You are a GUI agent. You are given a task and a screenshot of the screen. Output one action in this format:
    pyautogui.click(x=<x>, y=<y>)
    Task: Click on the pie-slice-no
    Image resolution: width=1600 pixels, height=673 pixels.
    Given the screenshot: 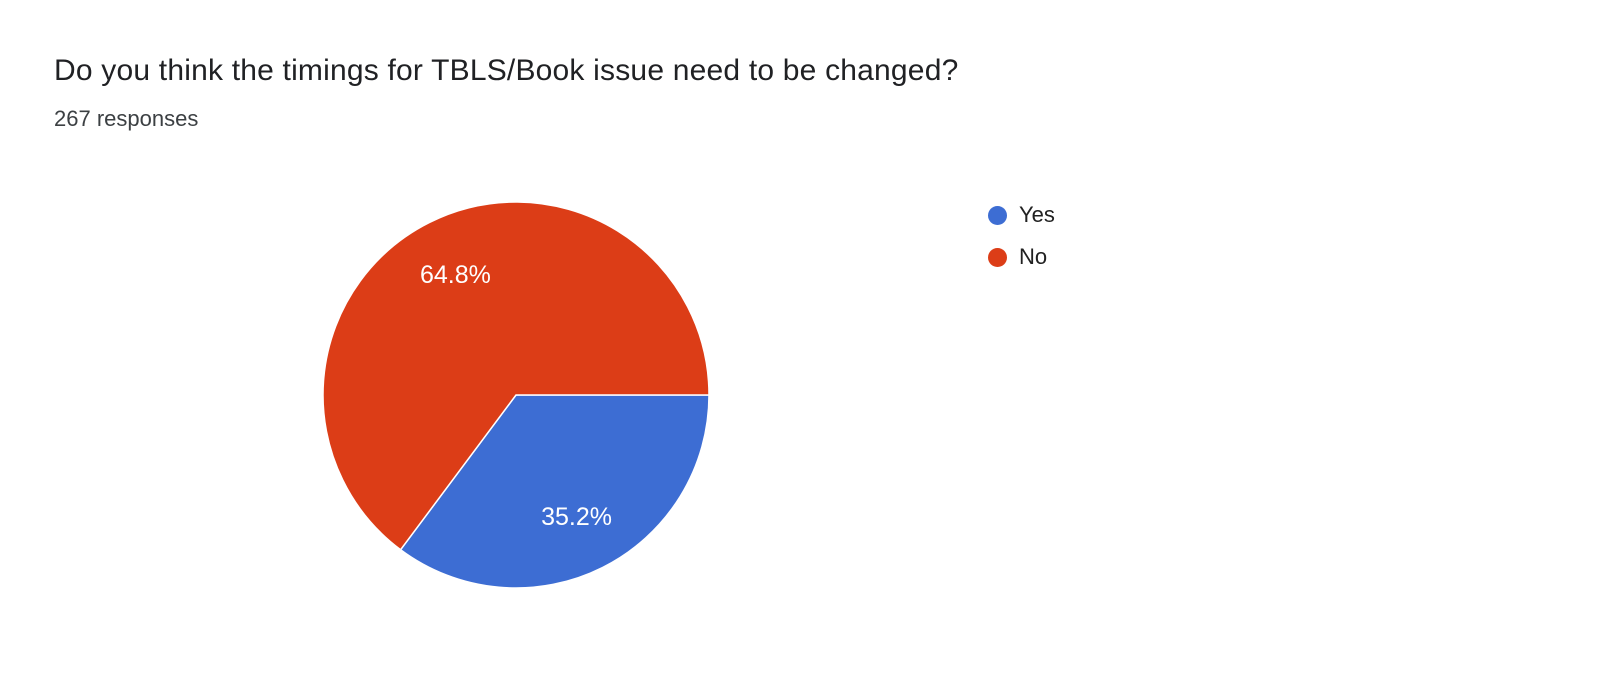 What is the action you would take?
    pyautogui.click(x=516, y=376)
    